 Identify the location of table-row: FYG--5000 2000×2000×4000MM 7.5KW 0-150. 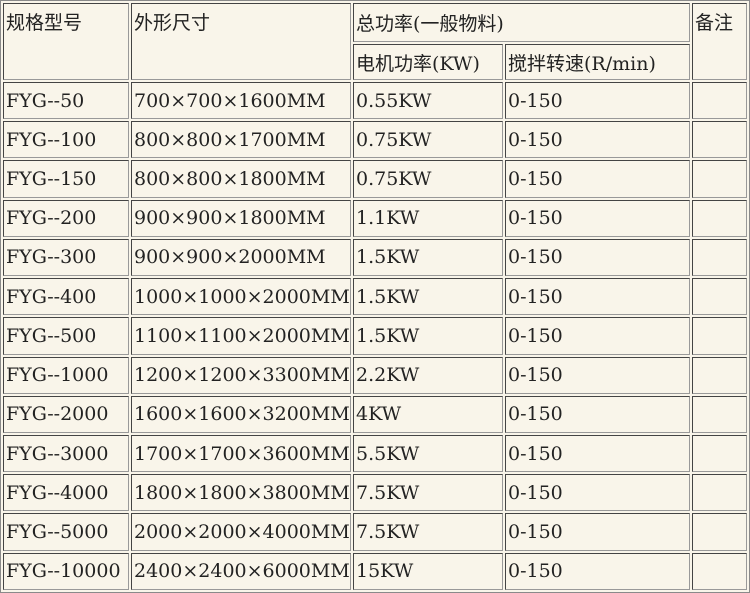
(375, 532).